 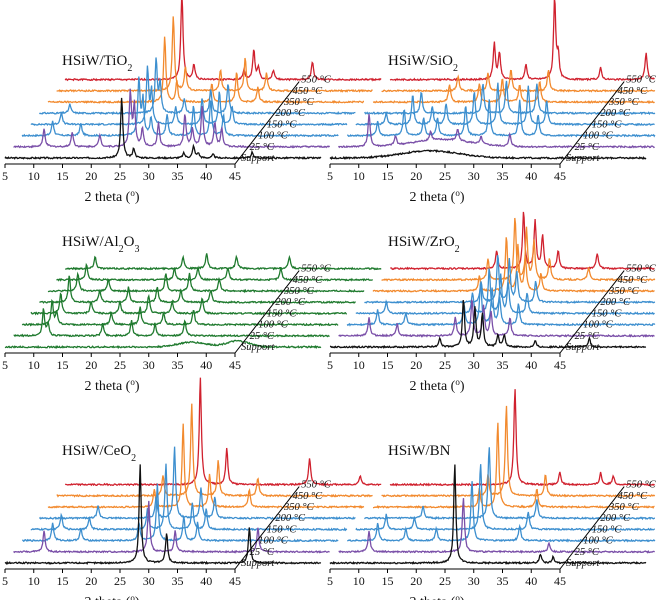 I want to click on panel-title: HSiW/BN, so click(x=419, y=451).